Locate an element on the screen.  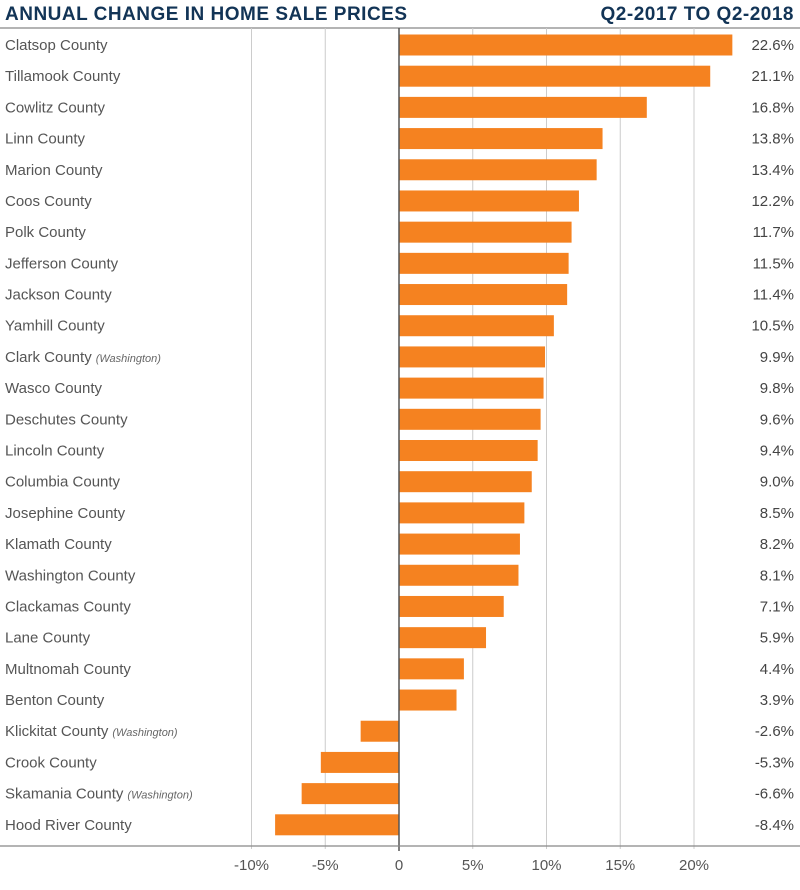
value-label: -8.4% is located at coordinates (774, 825).